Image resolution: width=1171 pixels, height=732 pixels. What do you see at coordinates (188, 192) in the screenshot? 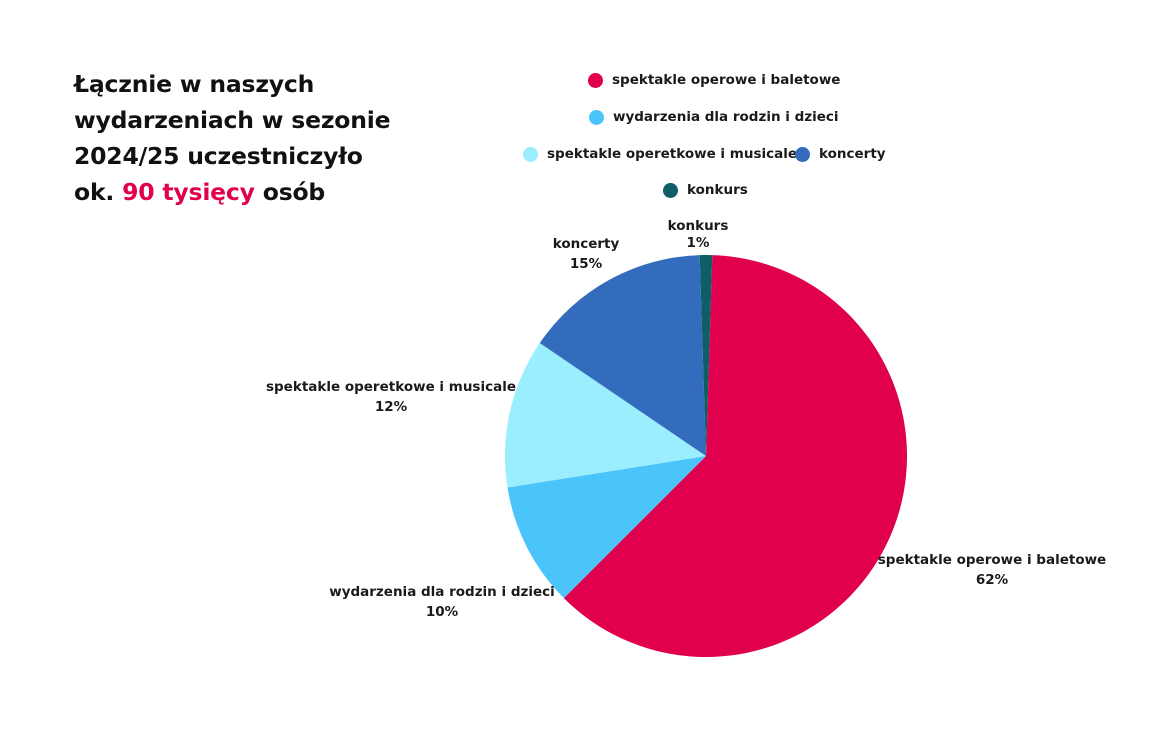
I see `title-highlight: 90 tysięcy` at bounding box center [188, 192].